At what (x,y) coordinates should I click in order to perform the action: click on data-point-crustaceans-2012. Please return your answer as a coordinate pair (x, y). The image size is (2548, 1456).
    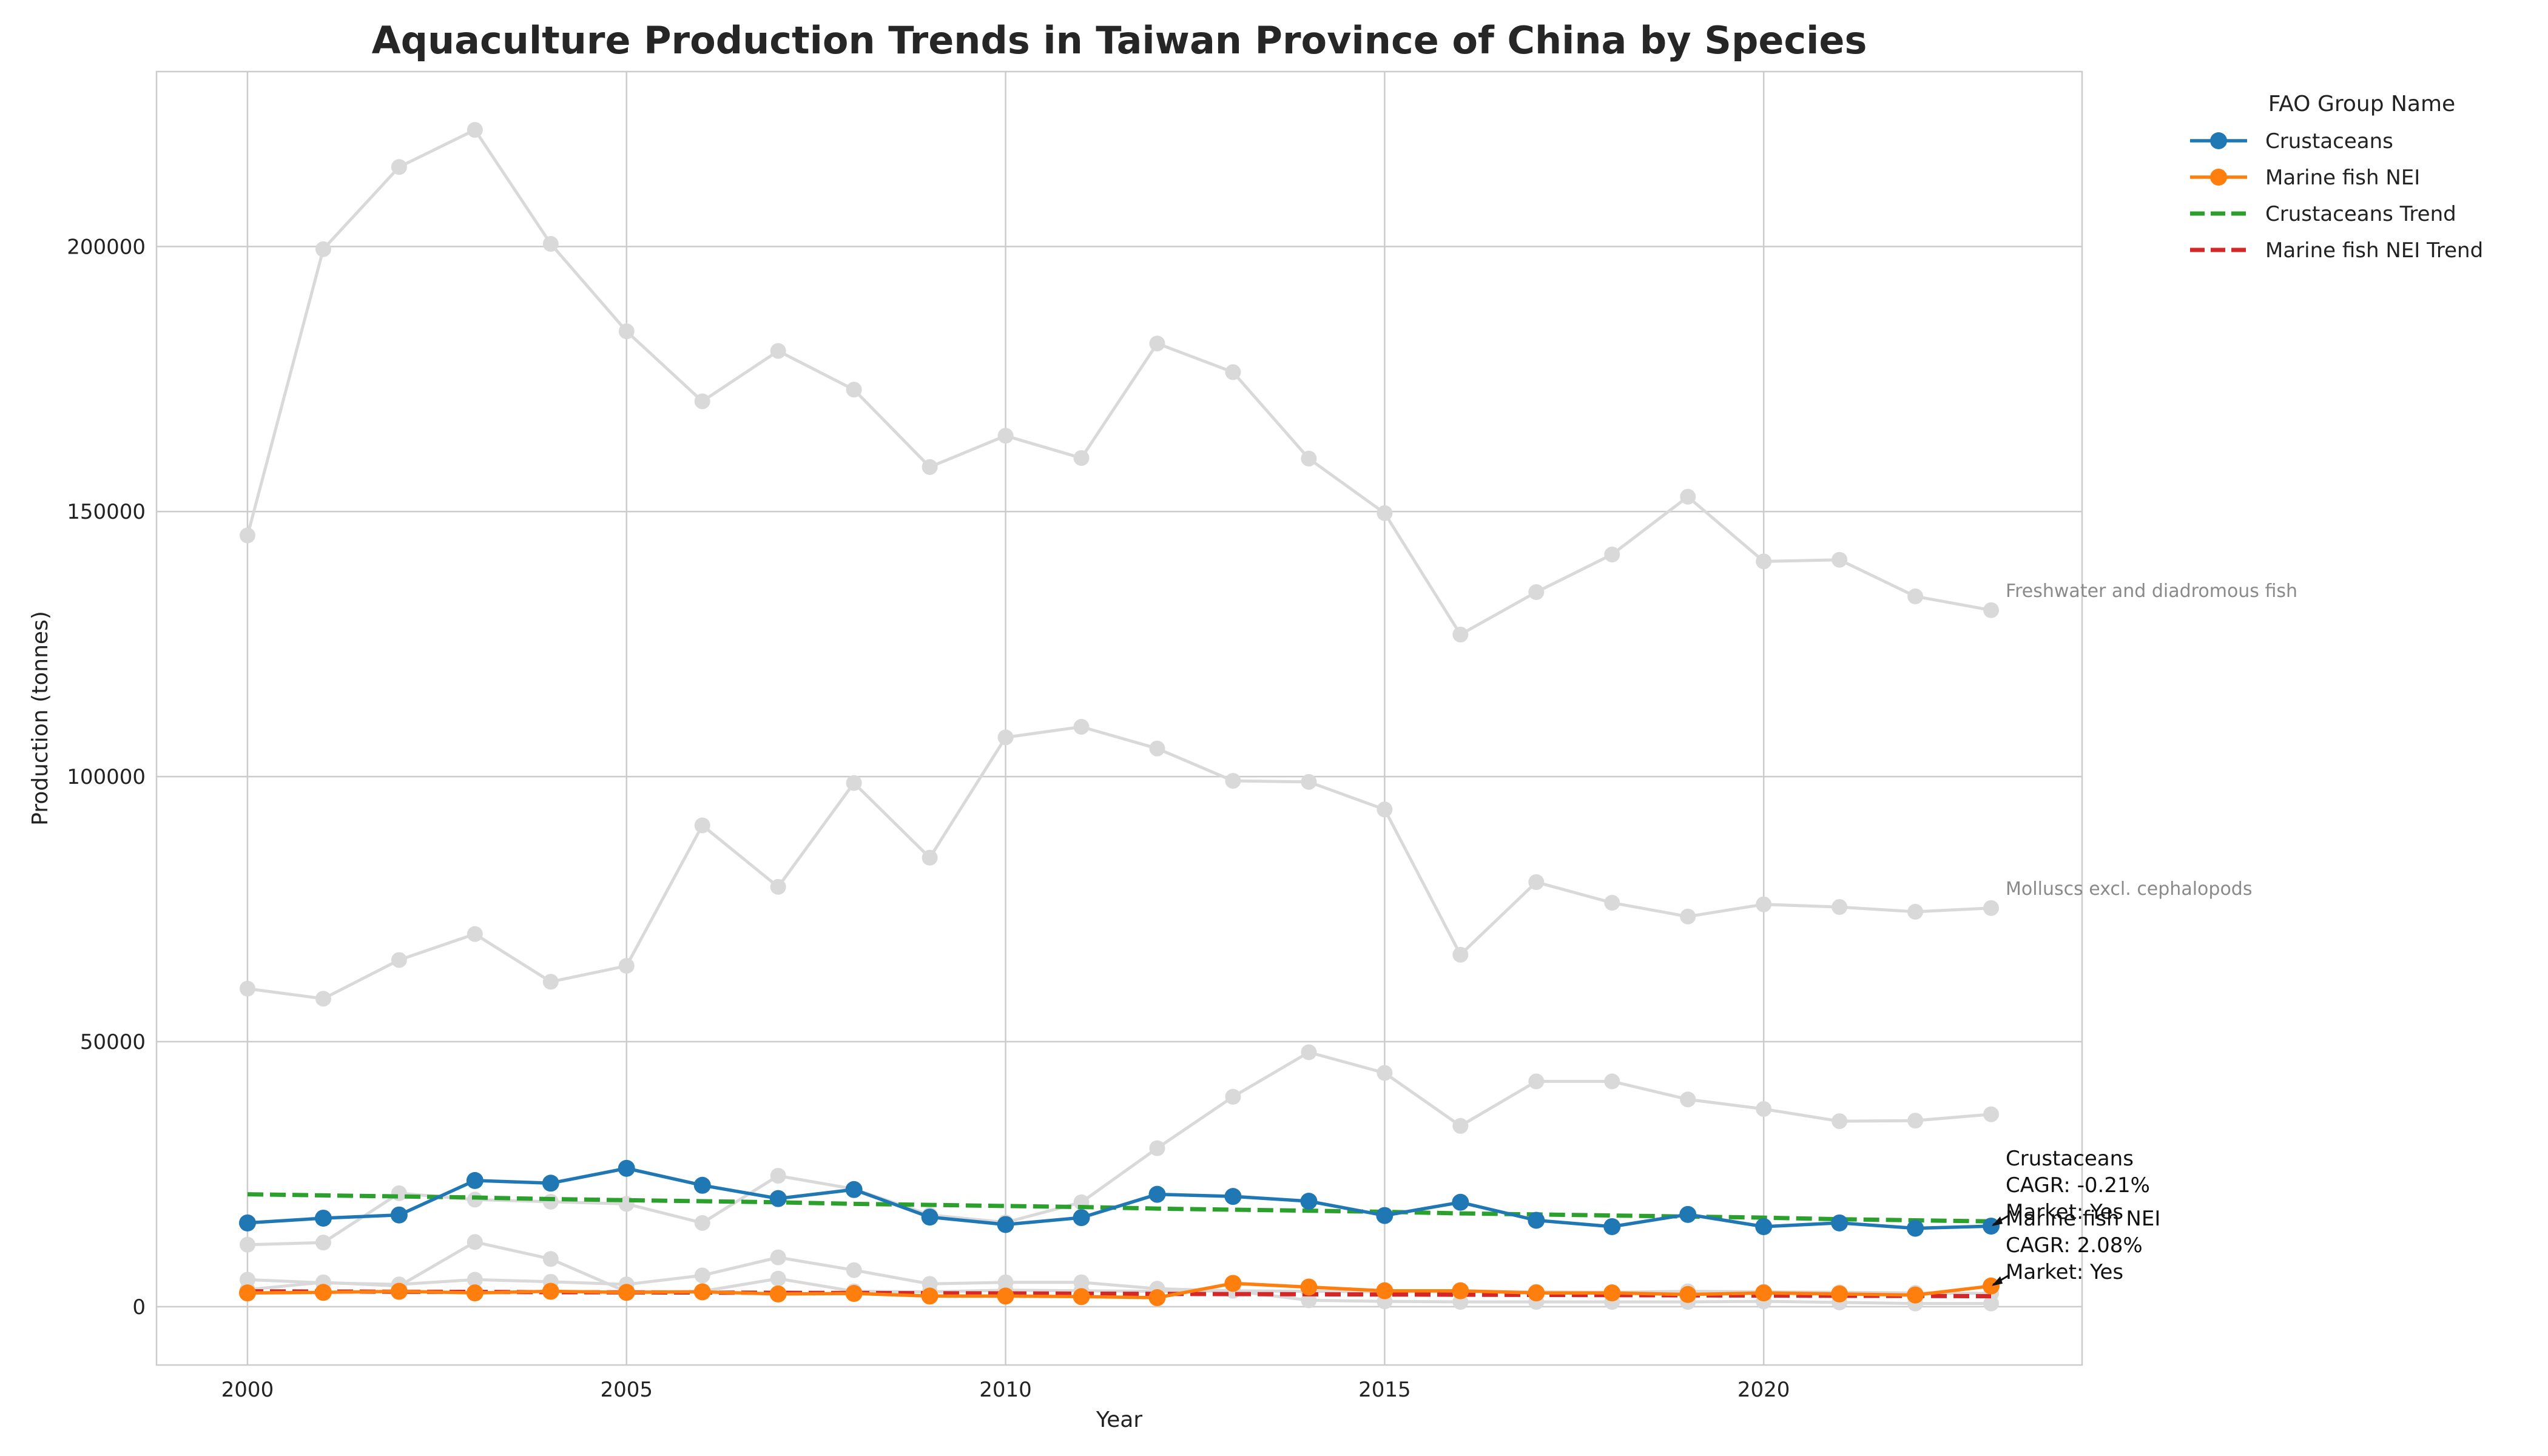
    Looking at the image, I should click on (1157, 1194).